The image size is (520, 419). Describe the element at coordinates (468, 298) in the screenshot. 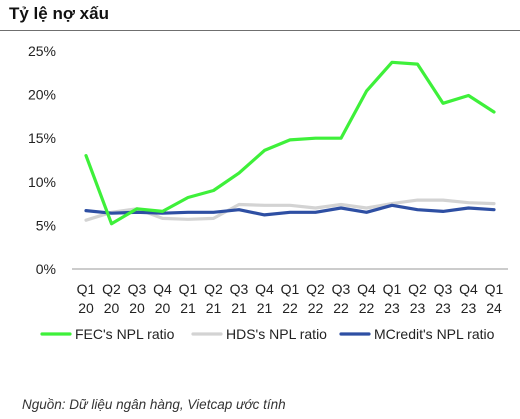

I see `x-tick-label: Q4 23` at that location.